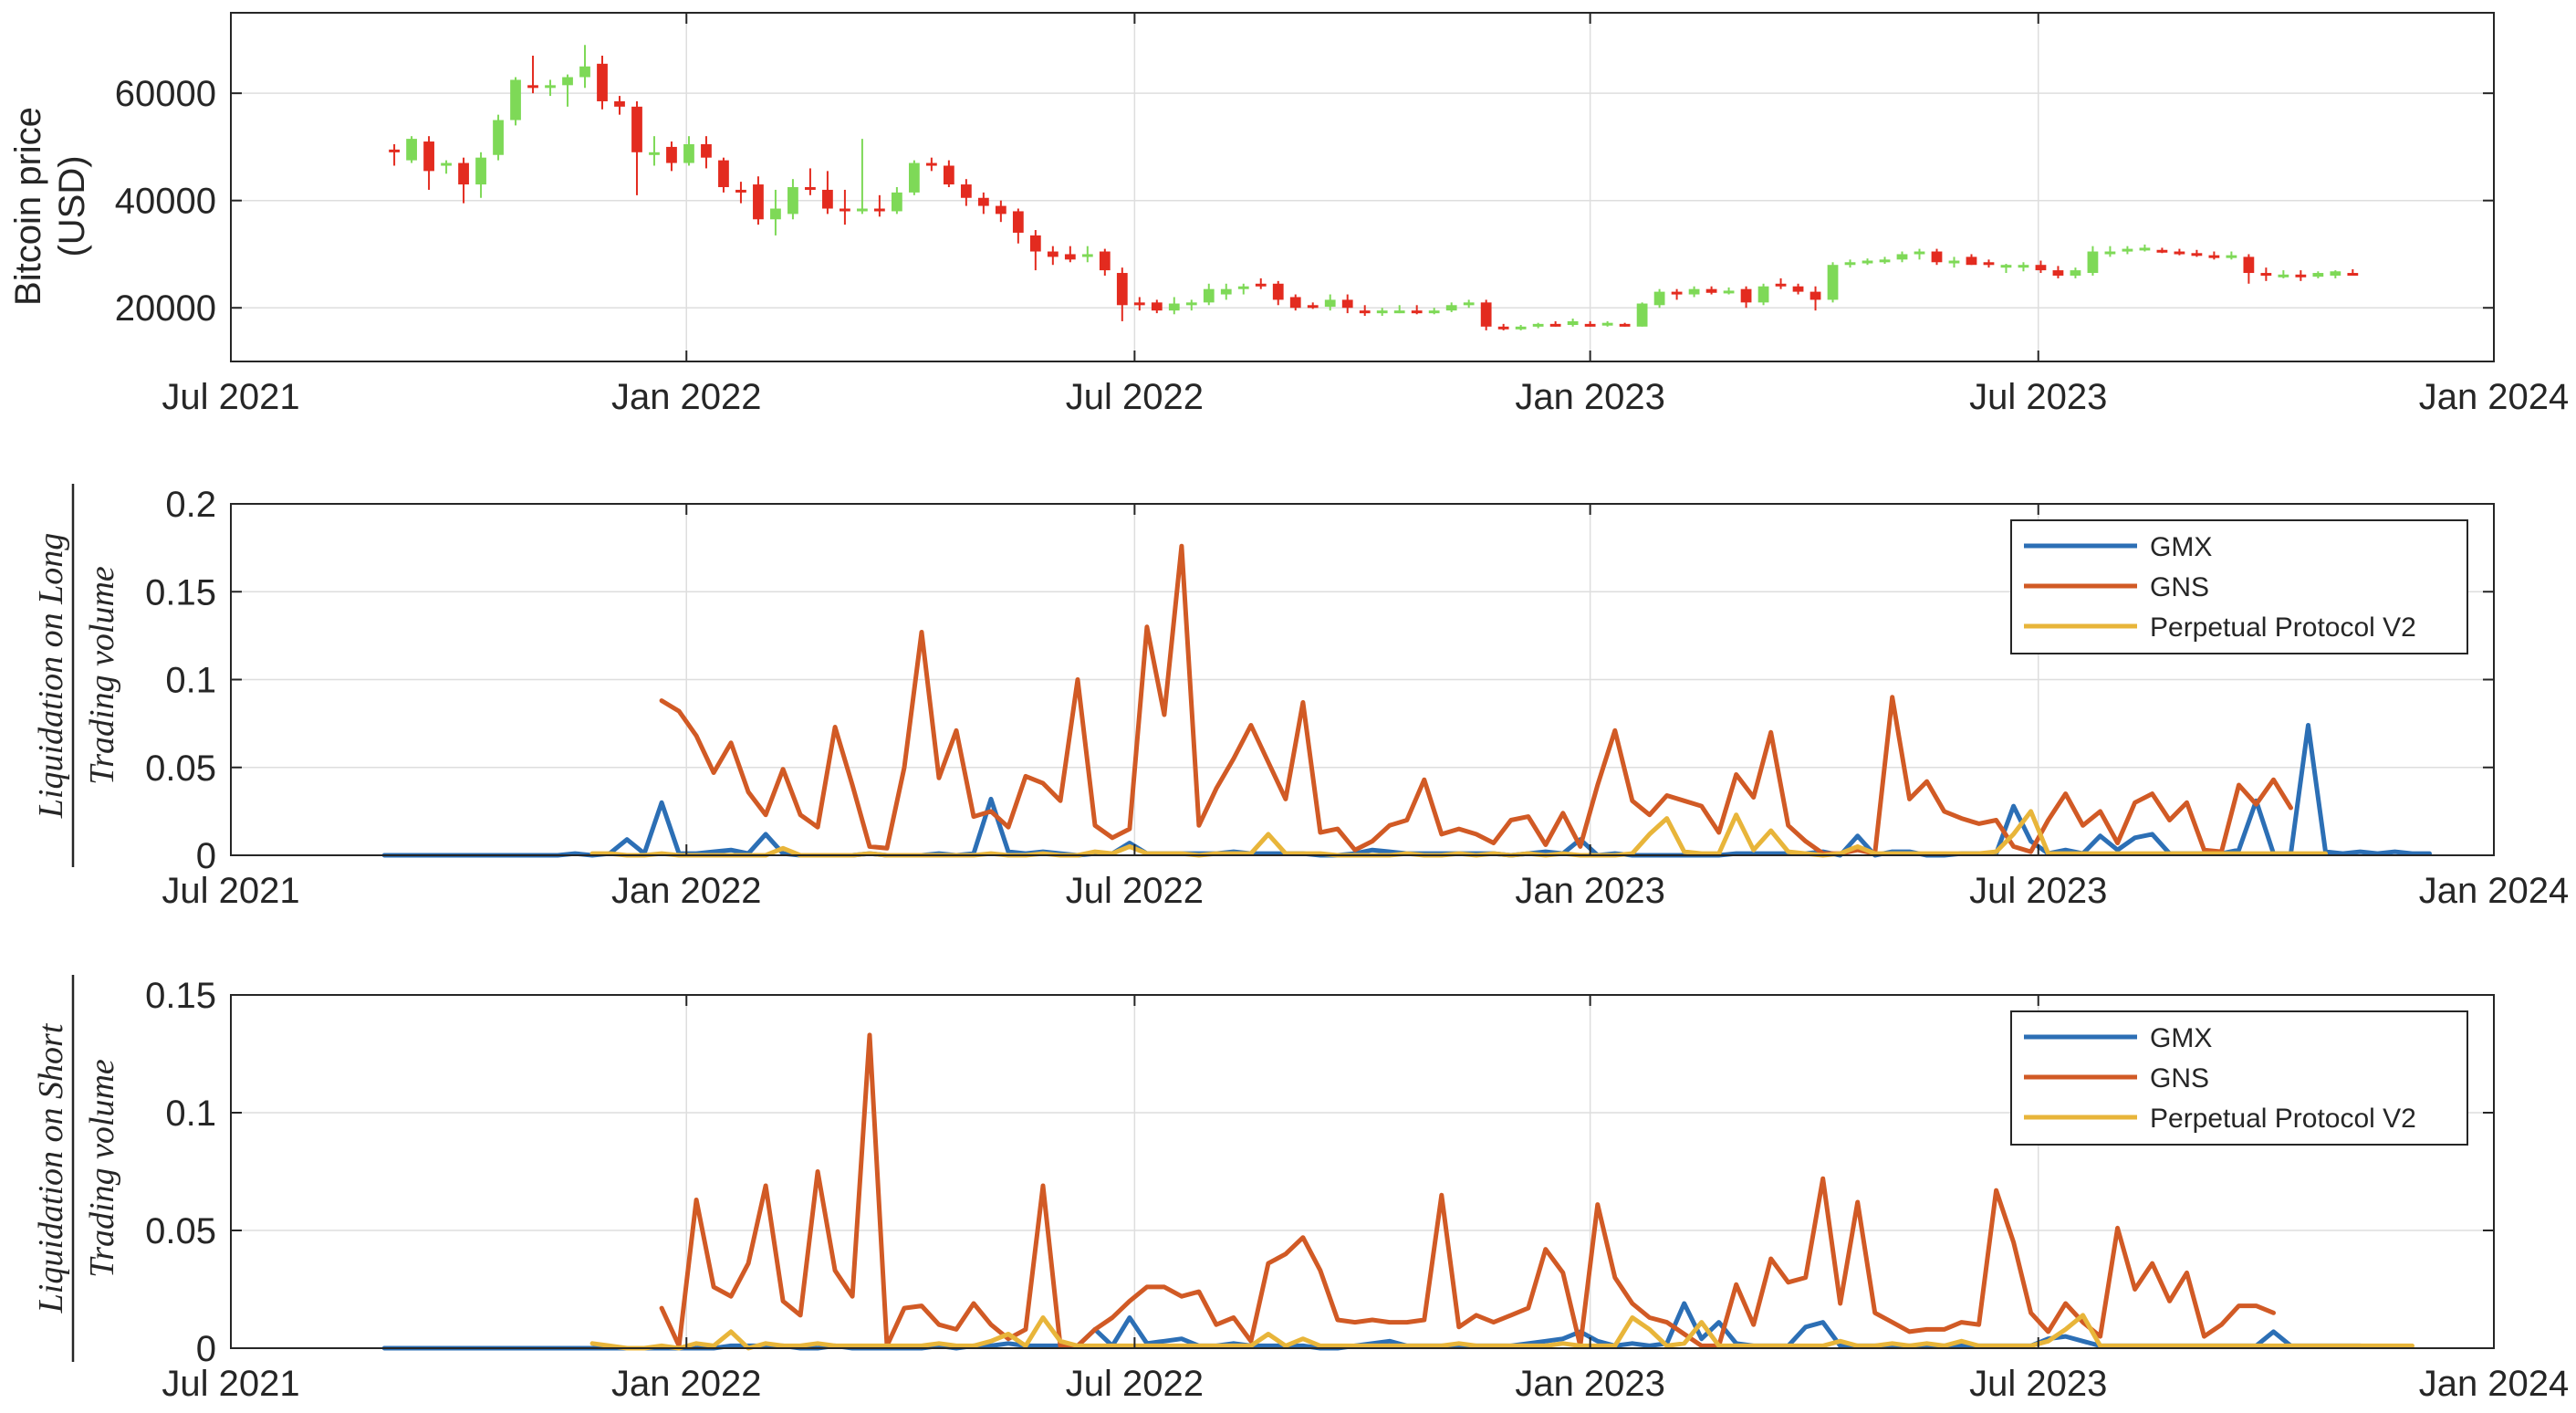 Image resolution: width=2576 pixels, height=1413 pixels. What do you see at coordinates (2239, 586) in the screenshot?
I see `long-legend: GMX GNS Perpetual Protocol V2` at bounding box center [2239, 586].